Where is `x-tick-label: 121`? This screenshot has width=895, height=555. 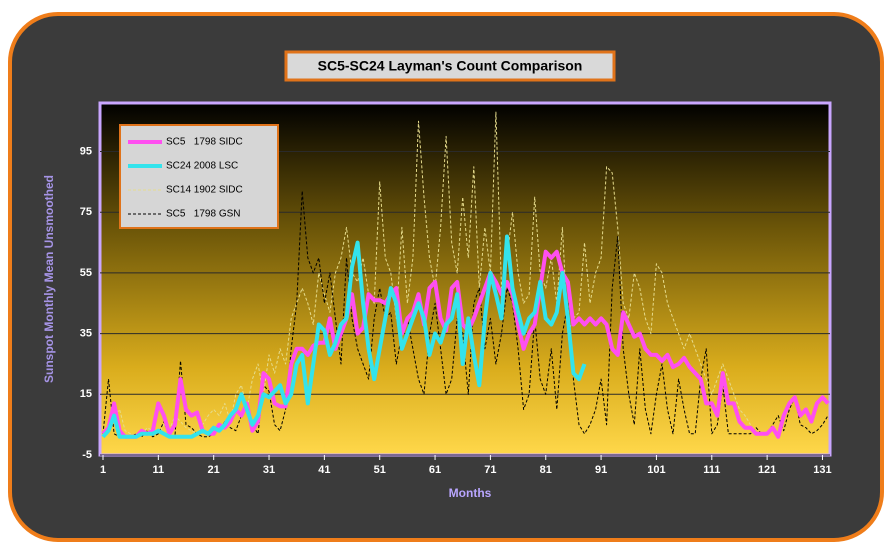 x-tick-label: 121 is located at coordinates (767, 470).